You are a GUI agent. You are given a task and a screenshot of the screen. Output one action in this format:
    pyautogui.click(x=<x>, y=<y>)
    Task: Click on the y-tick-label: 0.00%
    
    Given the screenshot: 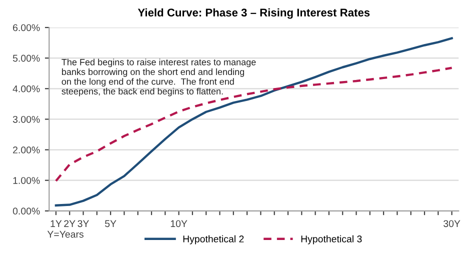 What is the action you would take?
    pyautogui.click(x=26, y=211)
    